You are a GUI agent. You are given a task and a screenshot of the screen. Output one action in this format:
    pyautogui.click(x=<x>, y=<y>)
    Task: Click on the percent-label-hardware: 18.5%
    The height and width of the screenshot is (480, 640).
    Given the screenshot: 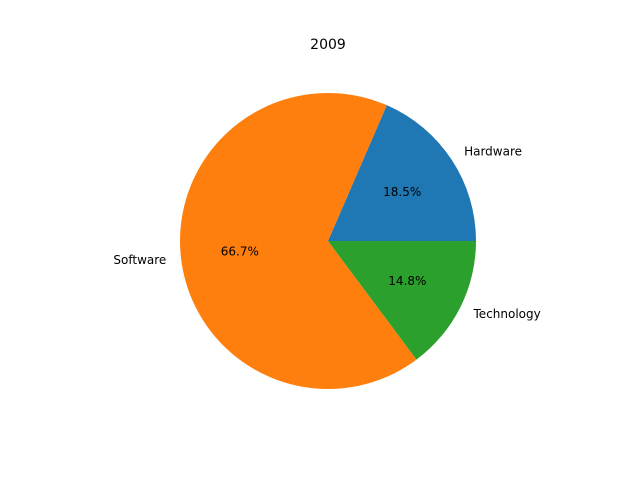 What is the action you would take?
    pyautogui.click(x=402, y=192)
    